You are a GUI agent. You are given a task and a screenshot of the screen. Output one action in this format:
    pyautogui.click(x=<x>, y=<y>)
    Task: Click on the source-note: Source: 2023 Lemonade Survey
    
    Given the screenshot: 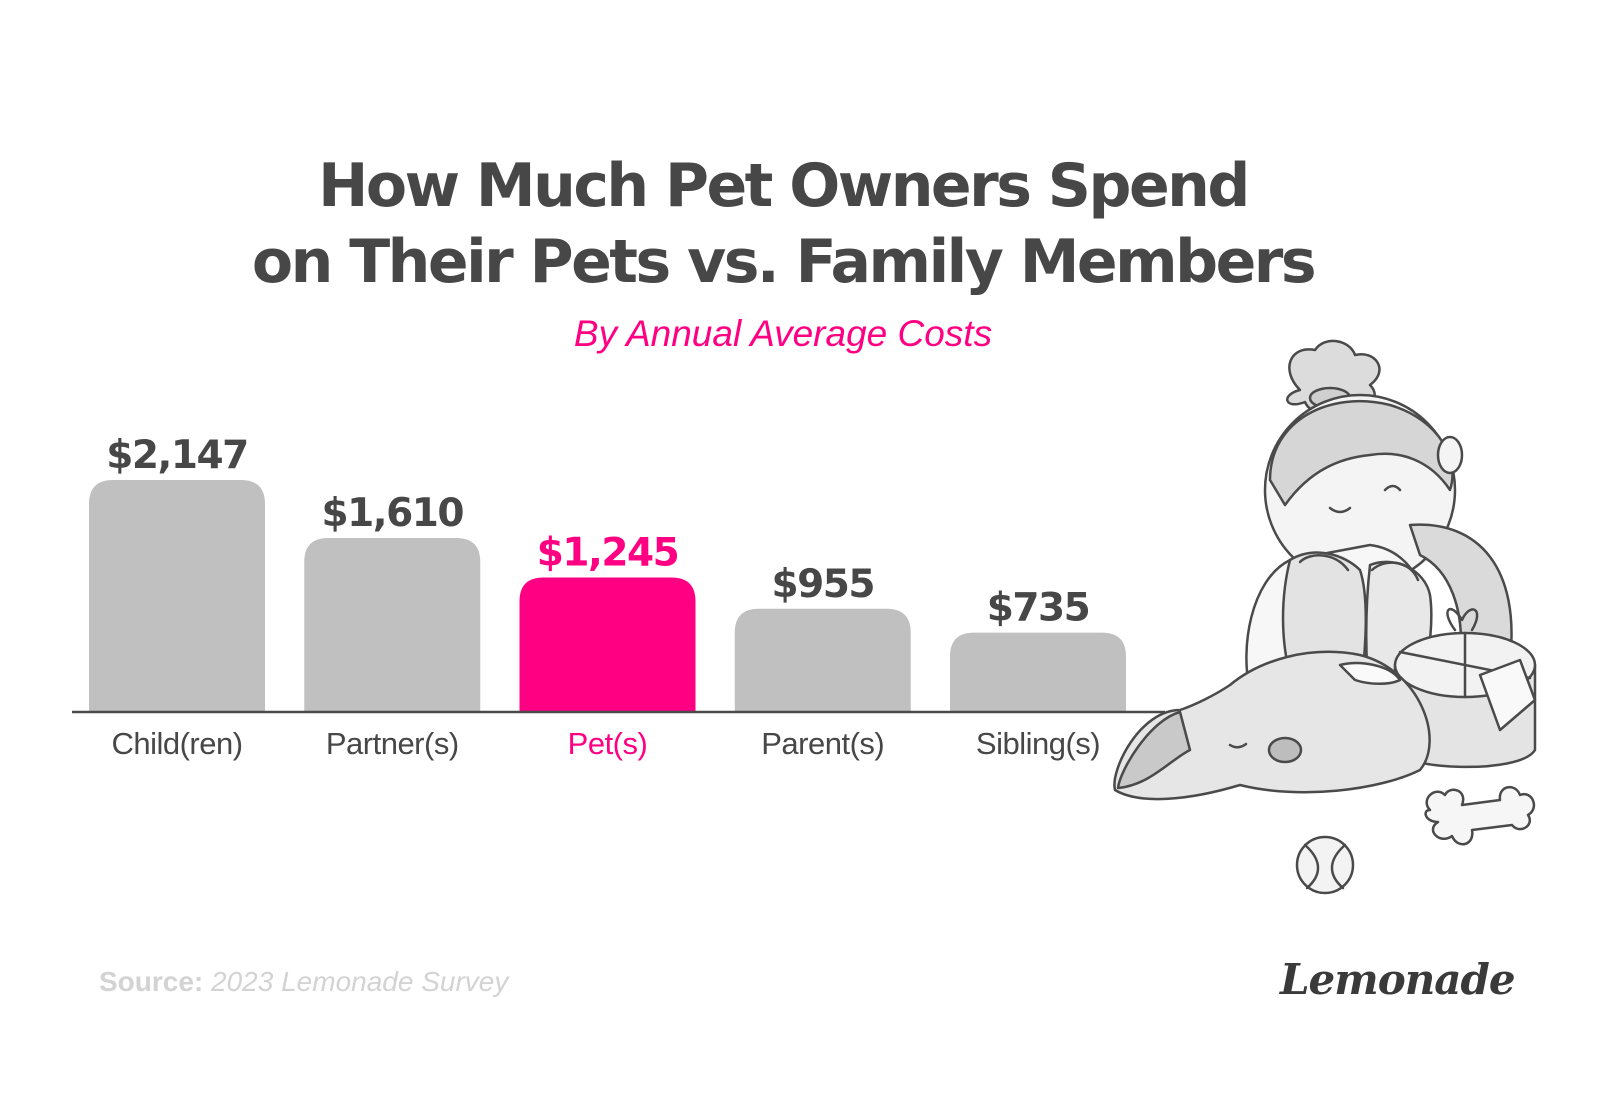 What is the action you would take?
    pyautogui.click(x=303, y=982)
    